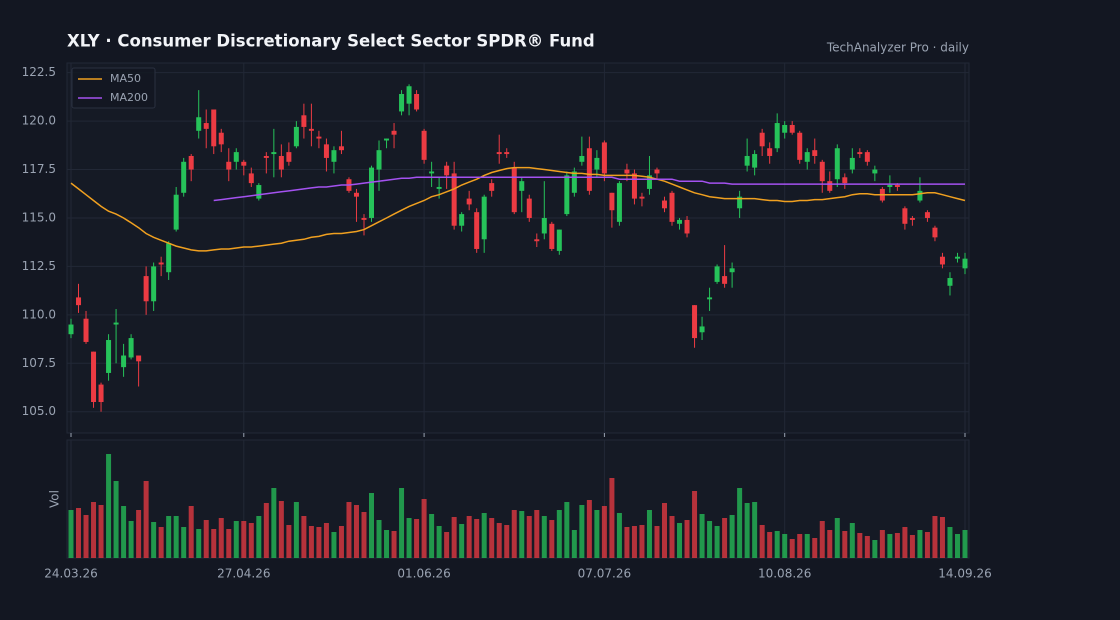 The height and width of the screenshot is (620, 1120). Describe the element at coordinates (39, 314) in the screenshot. I see `y-tick-label: 110.0` at that location.